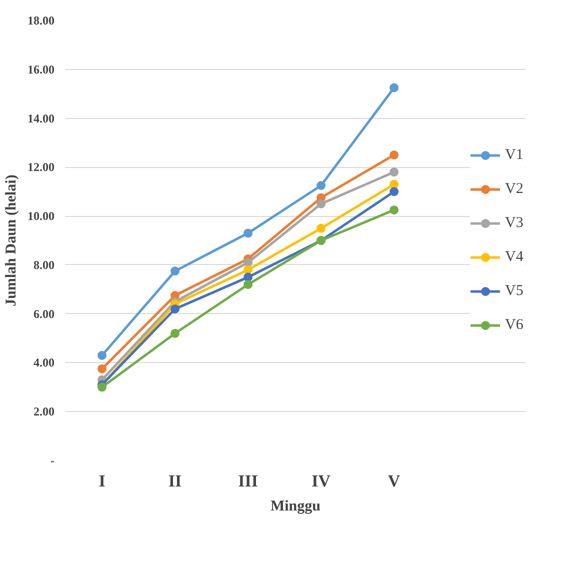 This screenshot has height=569, width=566. What do you see at coordinates (41, 167) in the screenshot?
I see `y-tick-label: 12.00` at bounding box center [41, 167].